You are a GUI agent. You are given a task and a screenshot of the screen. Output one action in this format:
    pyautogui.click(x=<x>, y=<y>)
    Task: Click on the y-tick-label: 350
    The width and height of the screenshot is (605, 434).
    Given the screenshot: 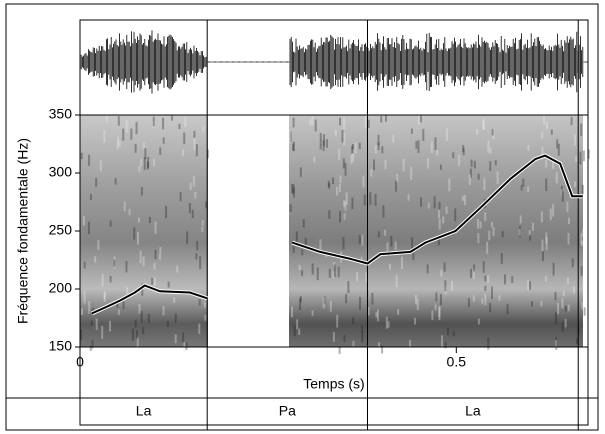 What is the action you would take?
    pyautogui.click(x=61, y=114)
    